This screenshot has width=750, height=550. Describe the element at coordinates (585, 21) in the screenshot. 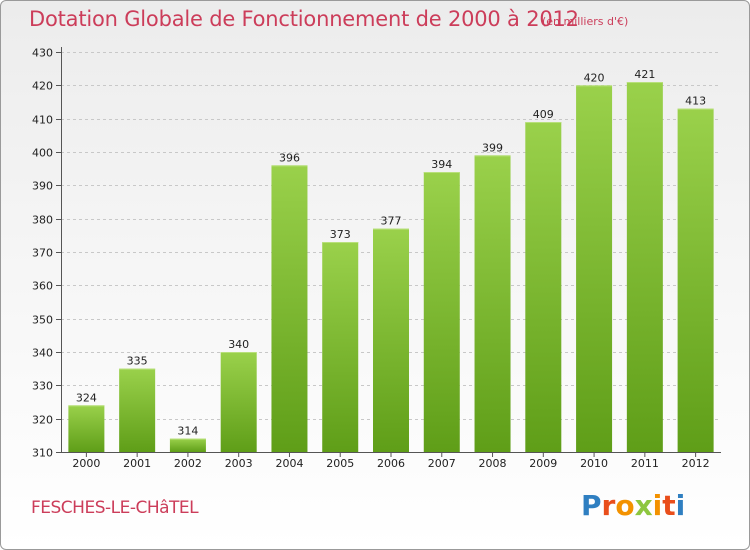

I see `chart-unit: (en milliers d'€)` at that location.